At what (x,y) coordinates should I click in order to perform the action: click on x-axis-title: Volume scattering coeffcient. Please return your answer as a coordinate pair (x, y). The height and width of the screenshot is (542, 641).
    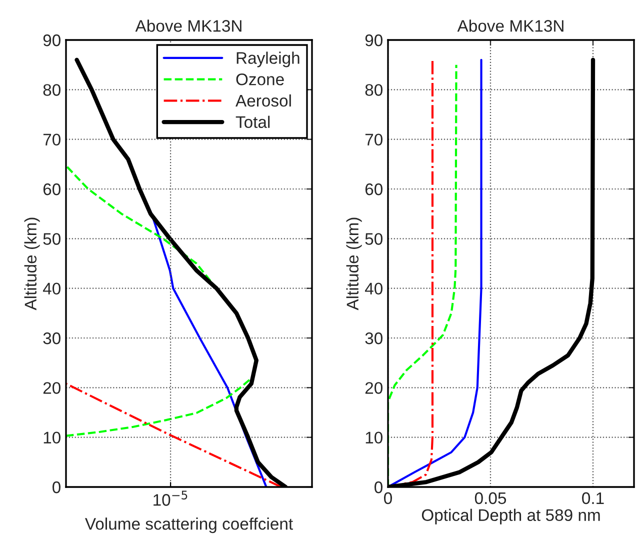
    Looking at the image, I should click on (189, 526).